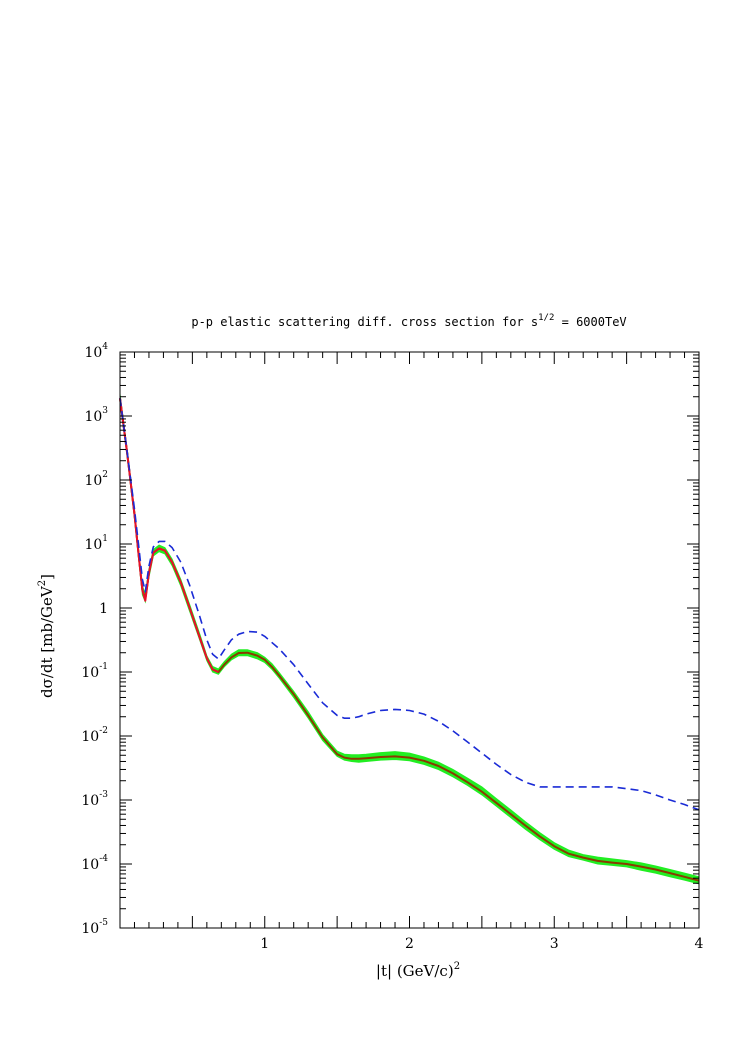 Image resolution: width=736 pixels, height=1052 pixels. Describe the element at coordinates (264, 944) in the screenshot. I see `x-tick-label: 1` at that location.